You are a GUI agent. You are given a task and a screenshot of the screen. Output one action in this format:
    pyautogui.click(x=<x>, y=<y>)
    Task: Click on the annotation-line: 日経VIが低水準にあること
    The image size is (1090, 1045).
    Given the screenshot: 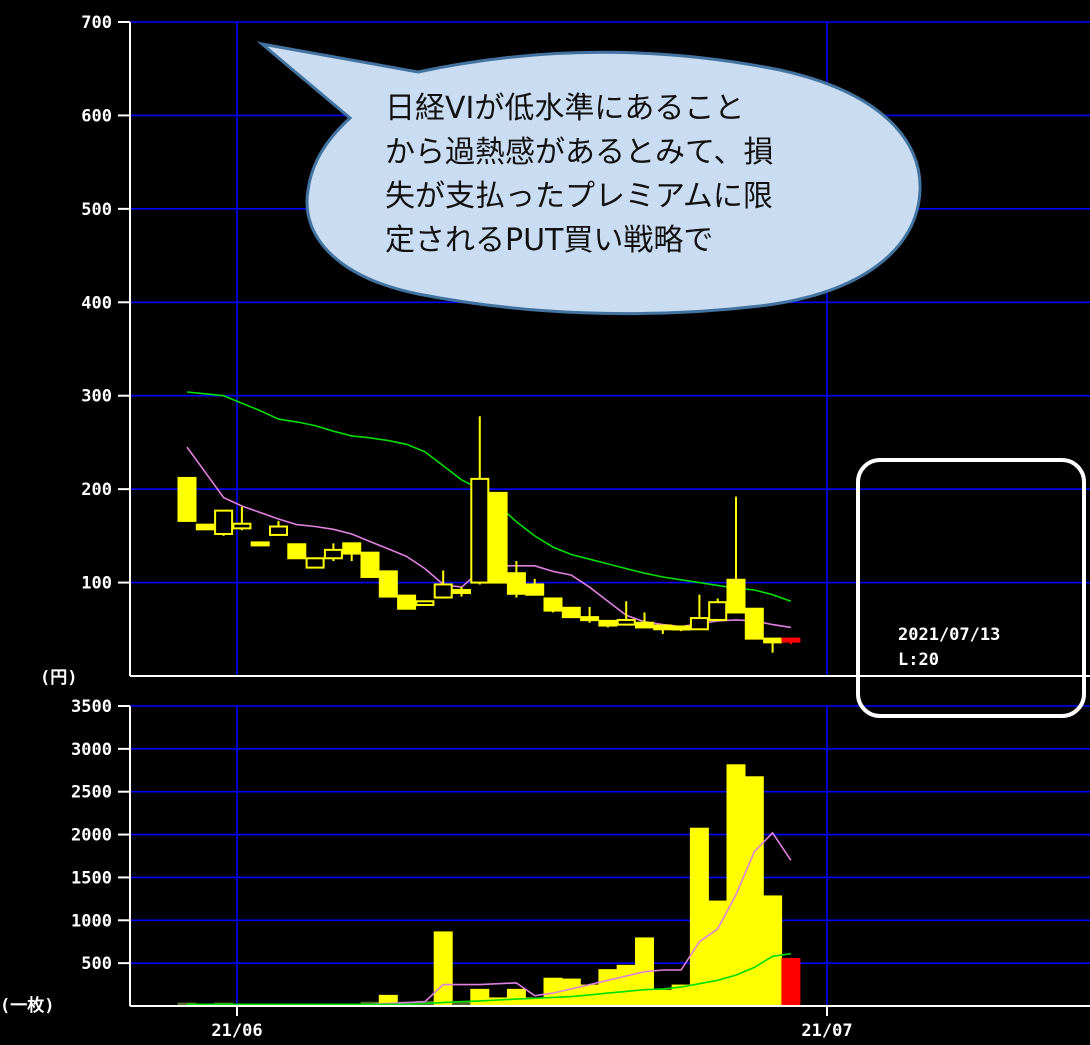 What is the action you would take?
    pyautogui.click(x=564, y=108)
    